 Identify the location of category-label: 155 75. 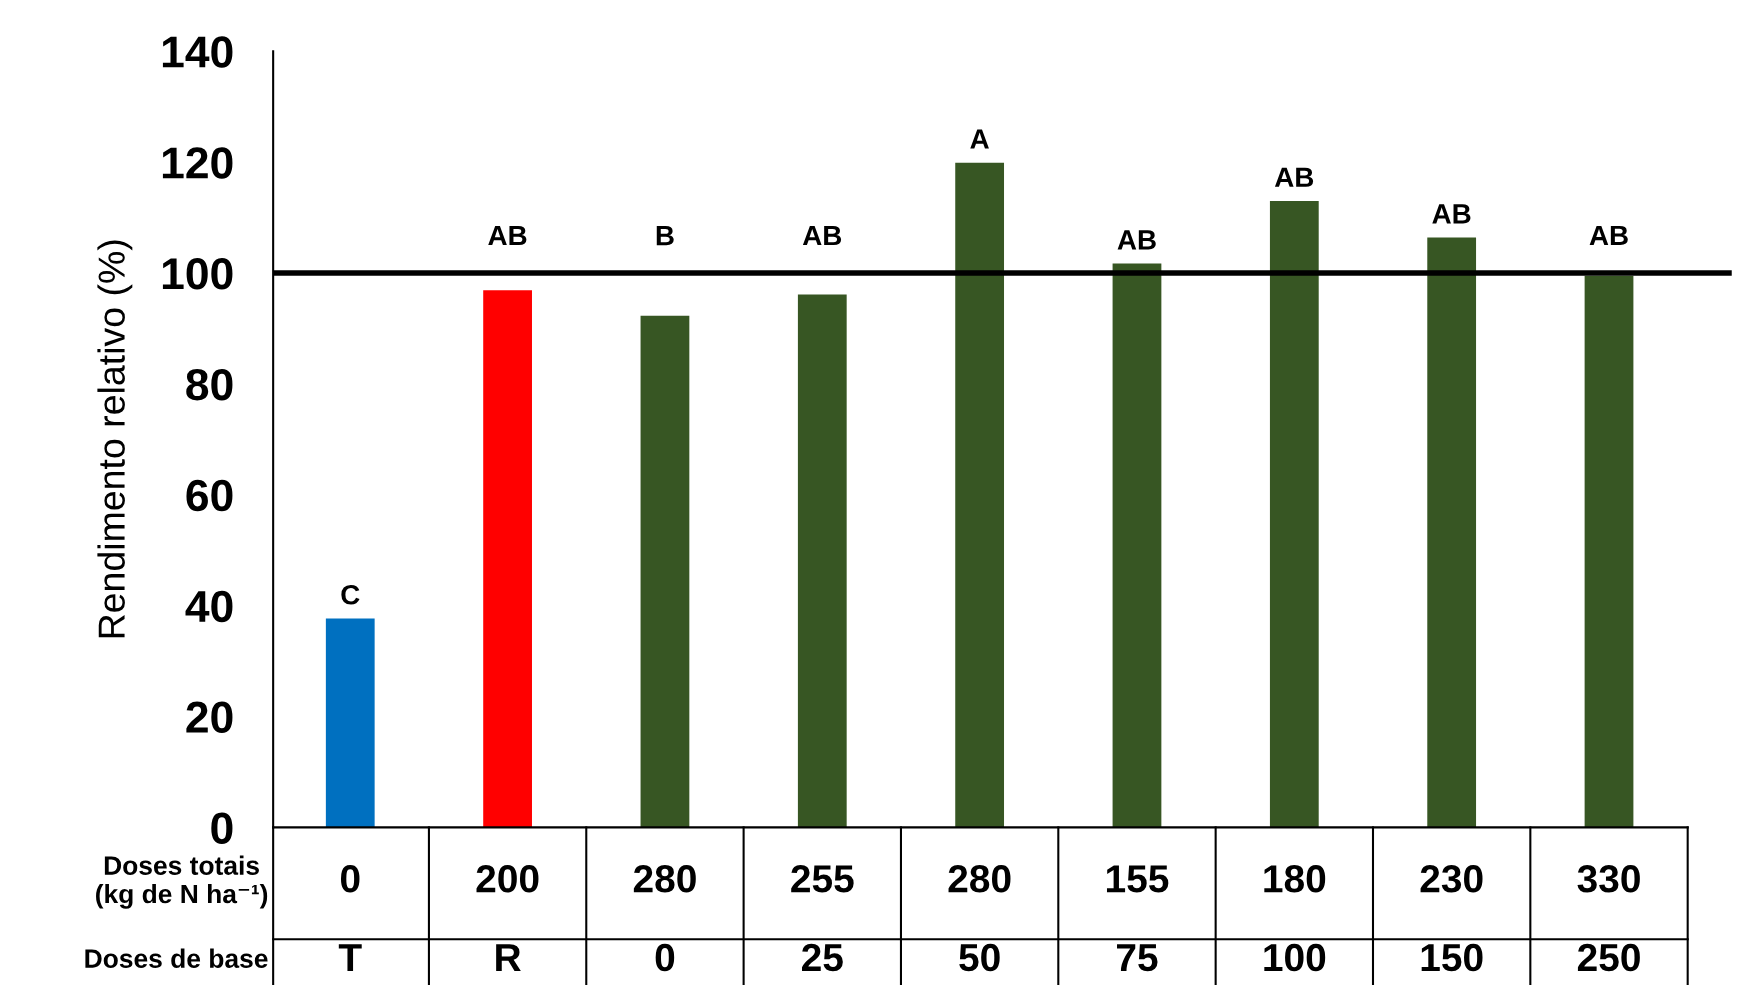
(1137, 918).